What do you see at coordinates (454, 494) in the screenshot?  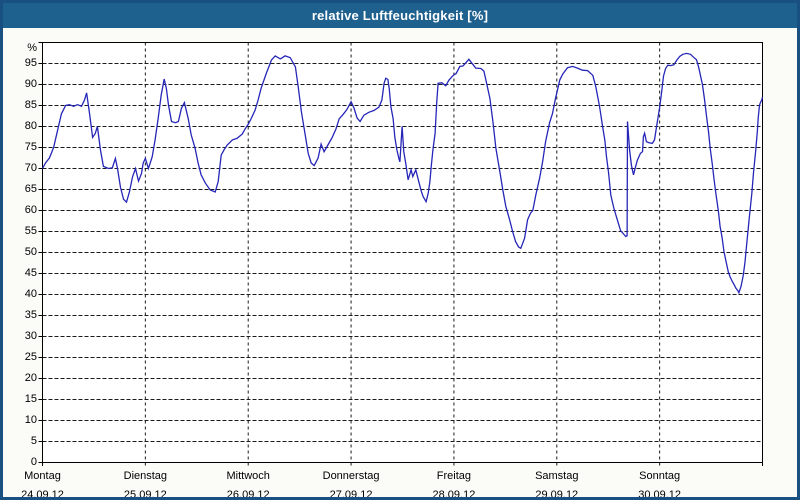 I see `day-date-label: 28.09.12` at bounding box center [454, 494].